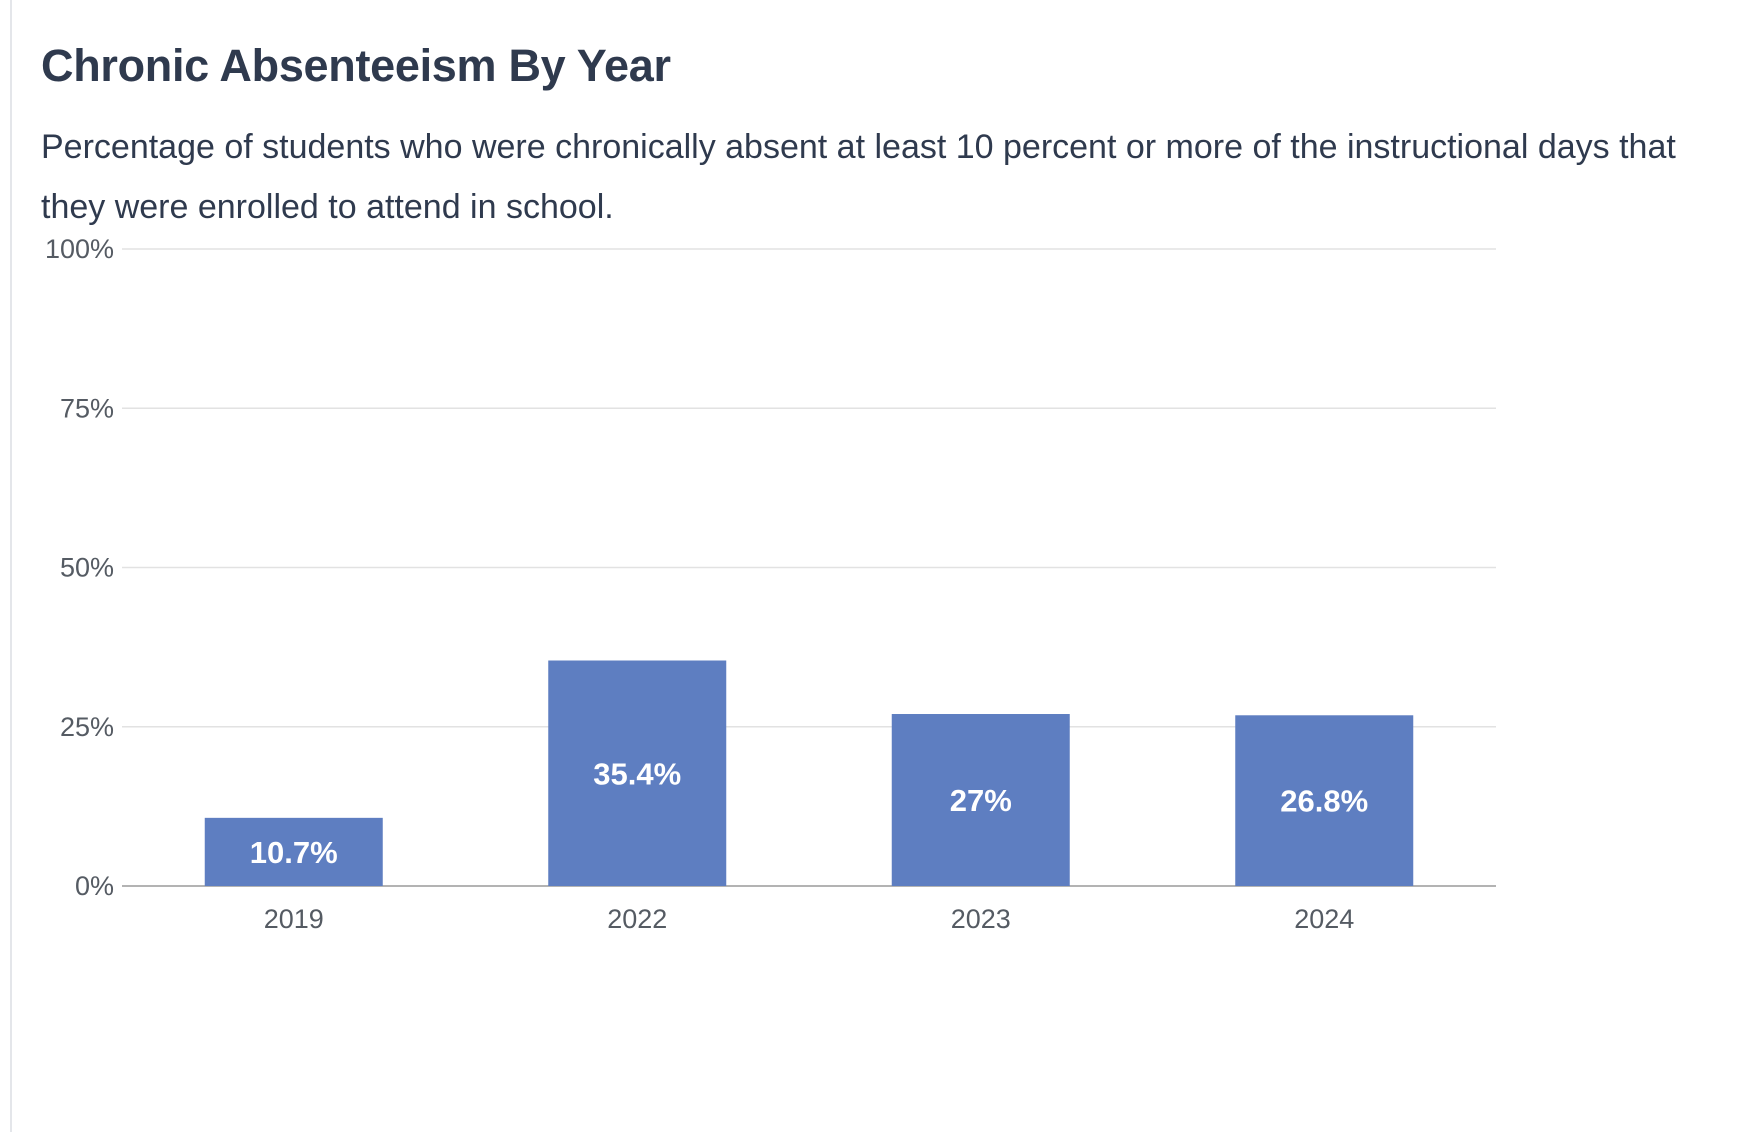 The width and height of the screenshot is (1764, 1132). I want to click on y-axis-ticks: 0% 25% 50% 75% 100%, so click(79, 567).